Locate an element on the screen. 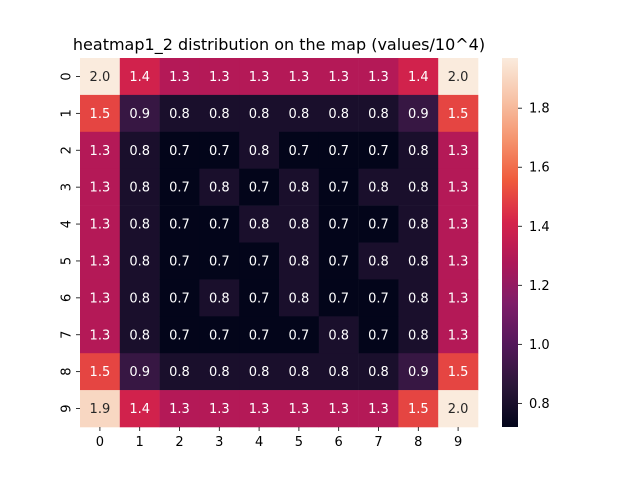 This screenshot has height=480, width=640. y-tick-label: 6 is located at coordinates (67, 298).